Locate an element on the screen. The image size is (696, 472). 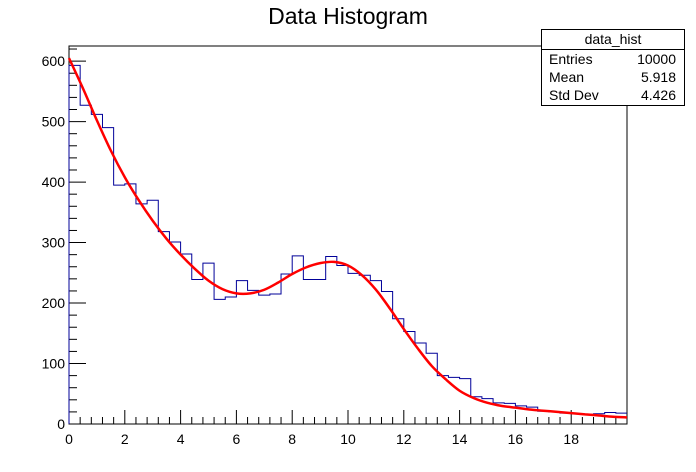
x-tick-label: 6 is located at coordinates (237, 439).